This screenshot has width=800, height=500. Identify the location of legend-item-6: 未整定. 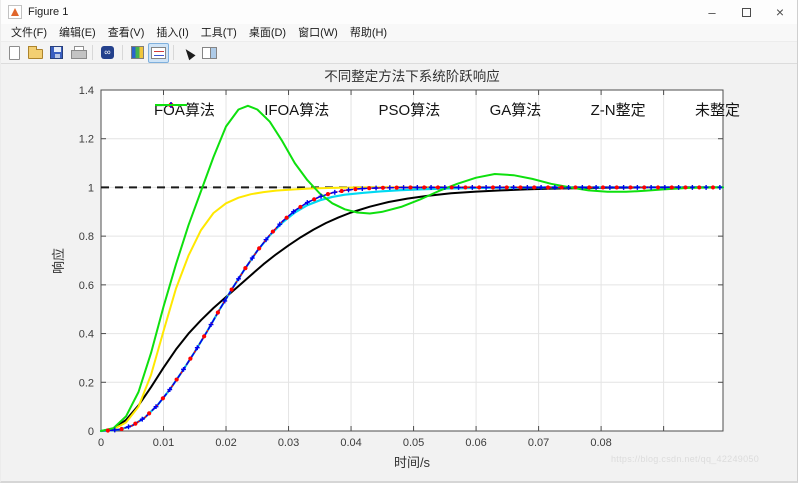
(447, 109).